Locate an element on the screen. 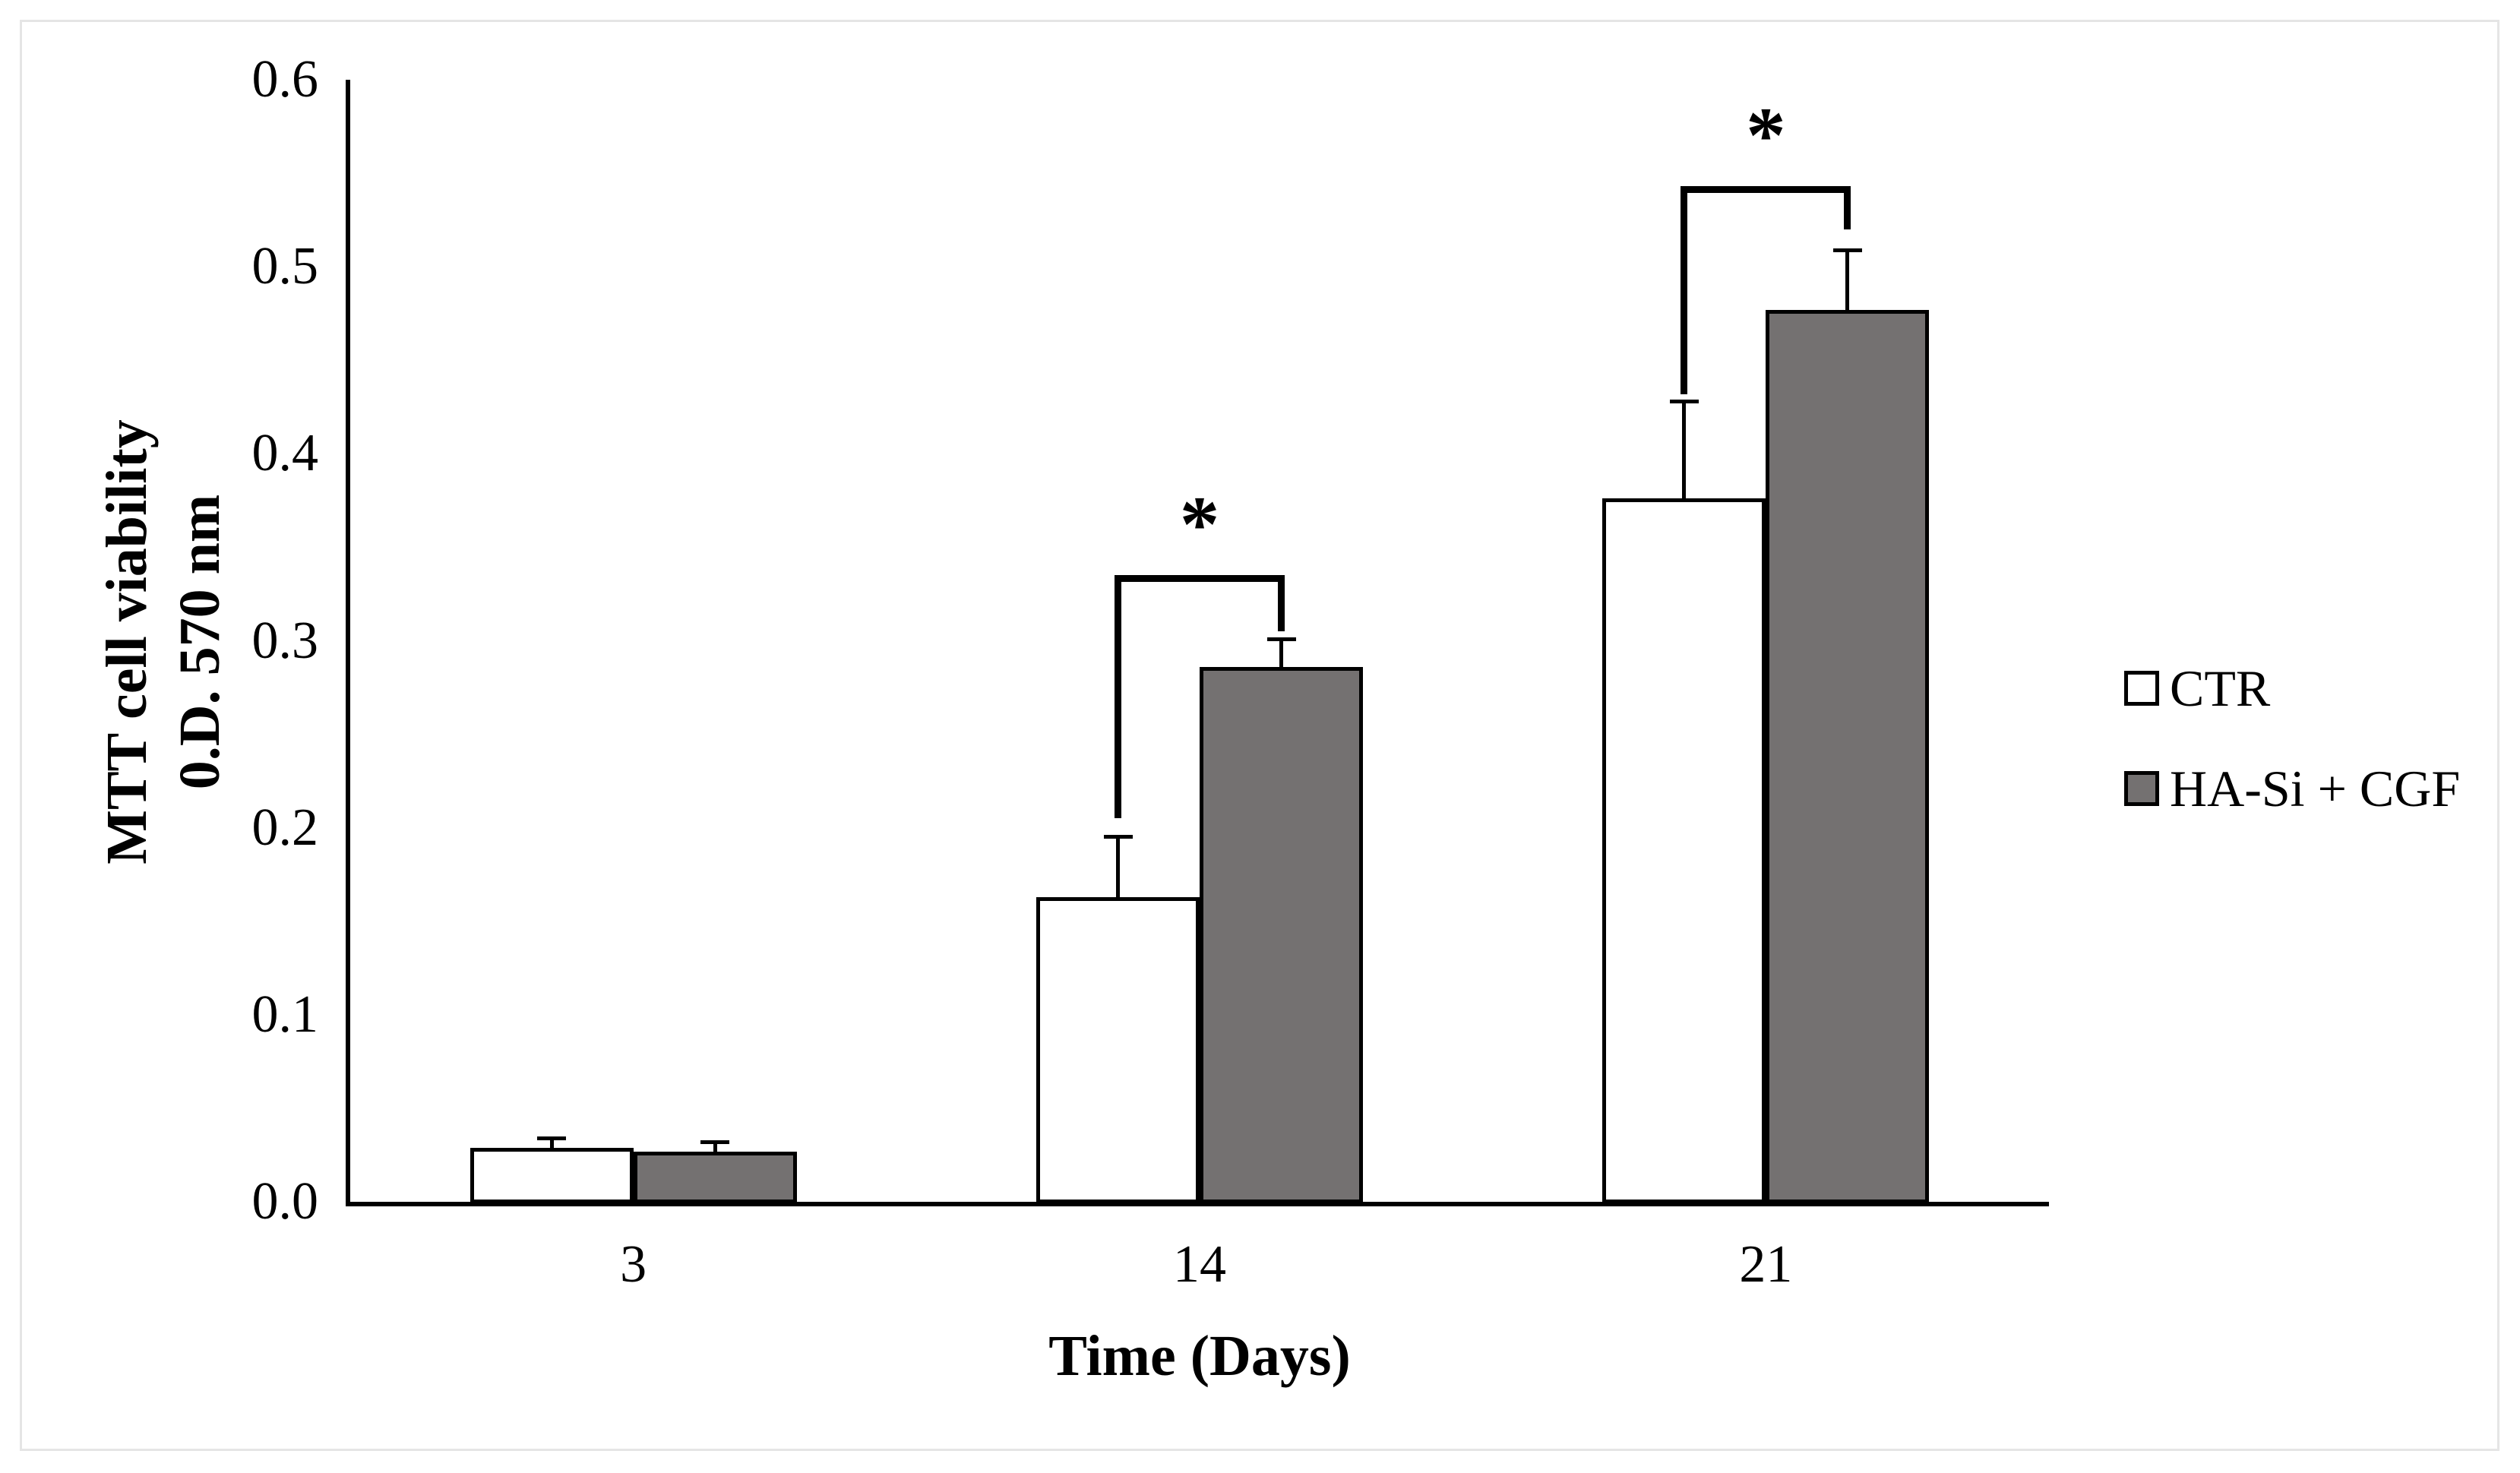 Image resolution: width=2520 pixels, height=1473 pixels. x-axis-title: Time (Days) is located at coordinates (1199, 1356).